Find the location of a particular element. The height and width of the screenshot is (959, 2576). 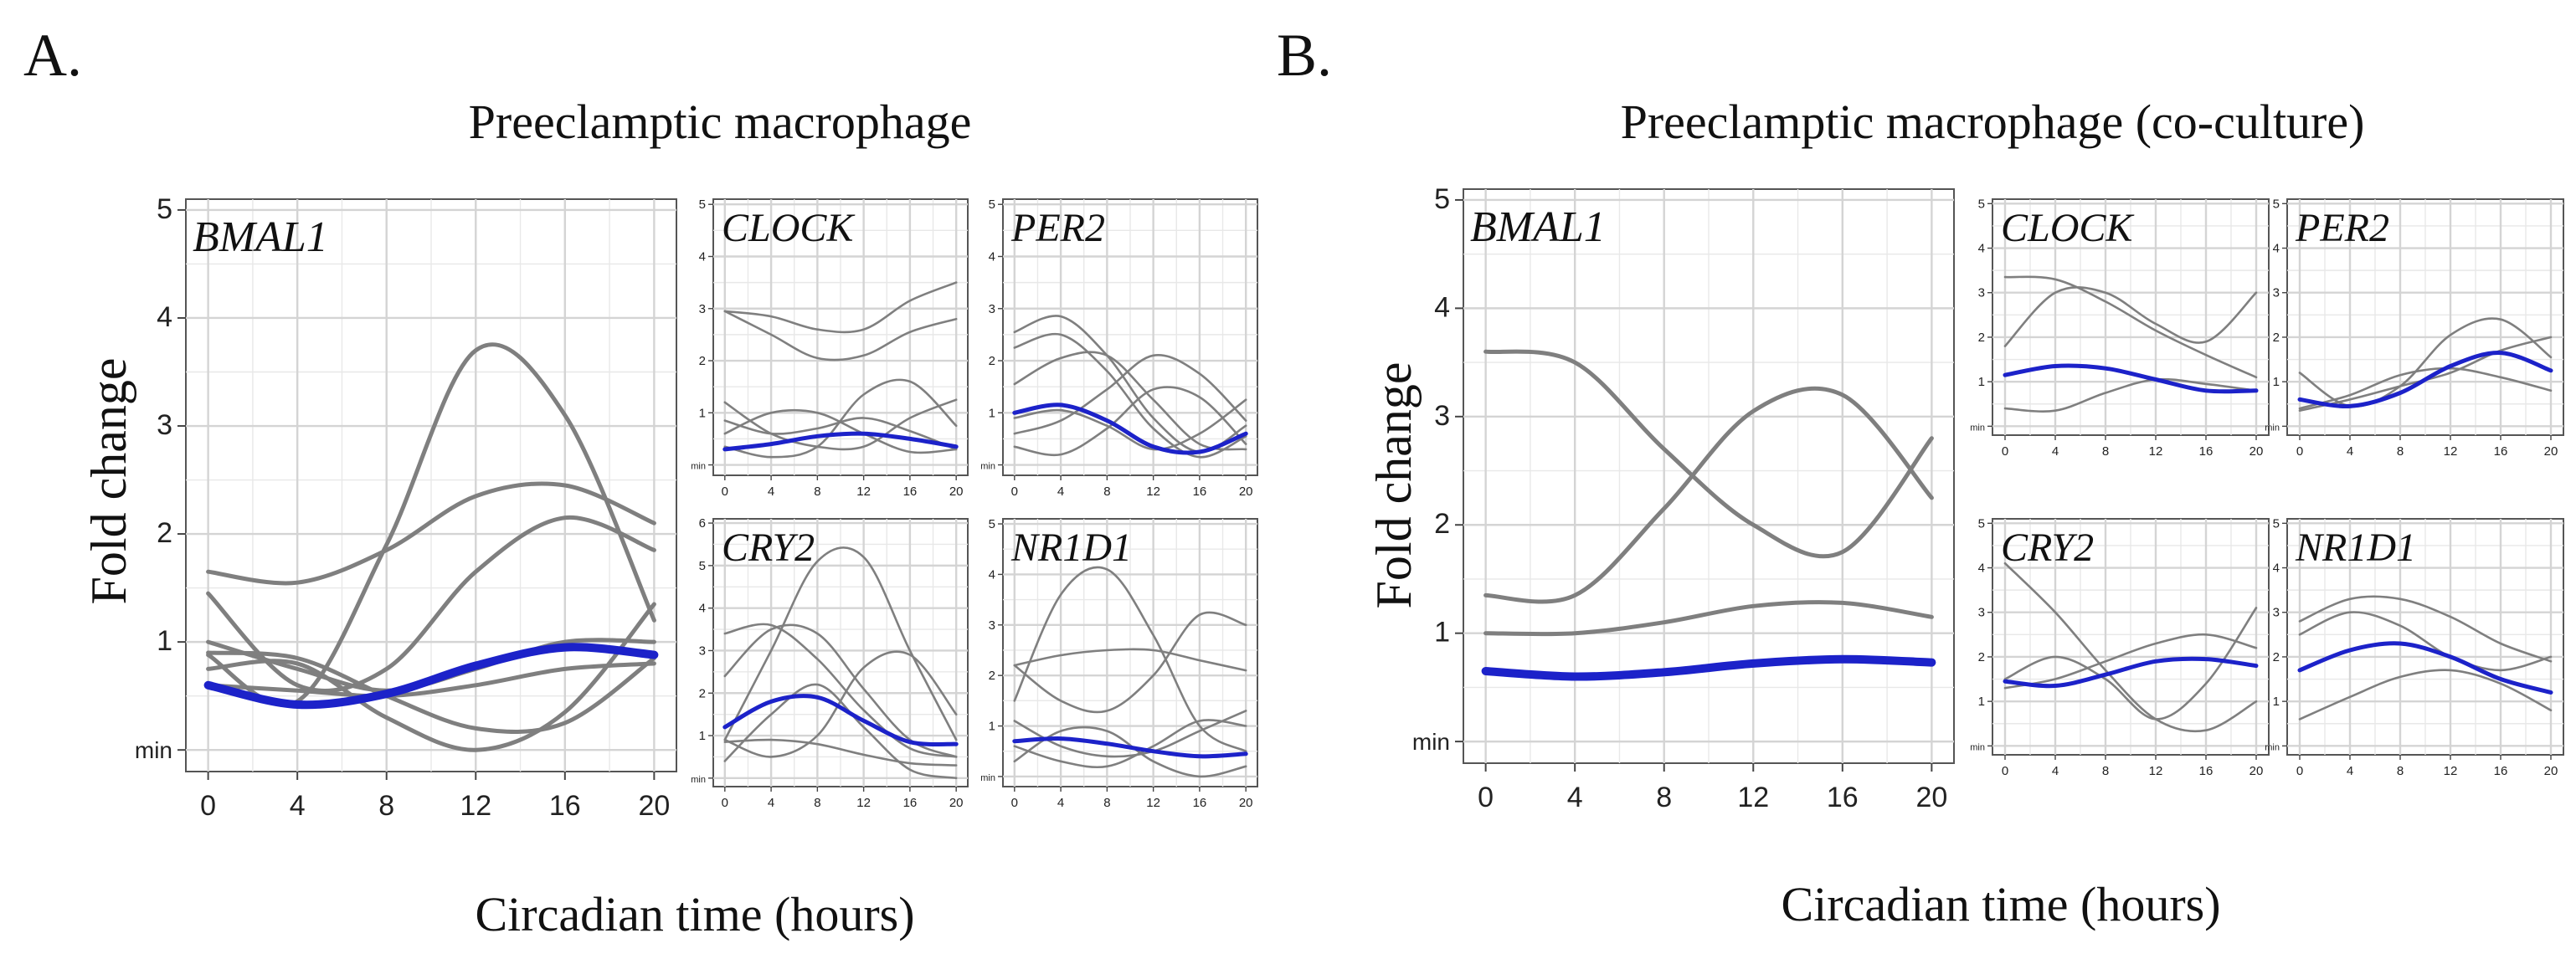

panel-b-ylabel: Fold change is located at coordinates (1394, 486).